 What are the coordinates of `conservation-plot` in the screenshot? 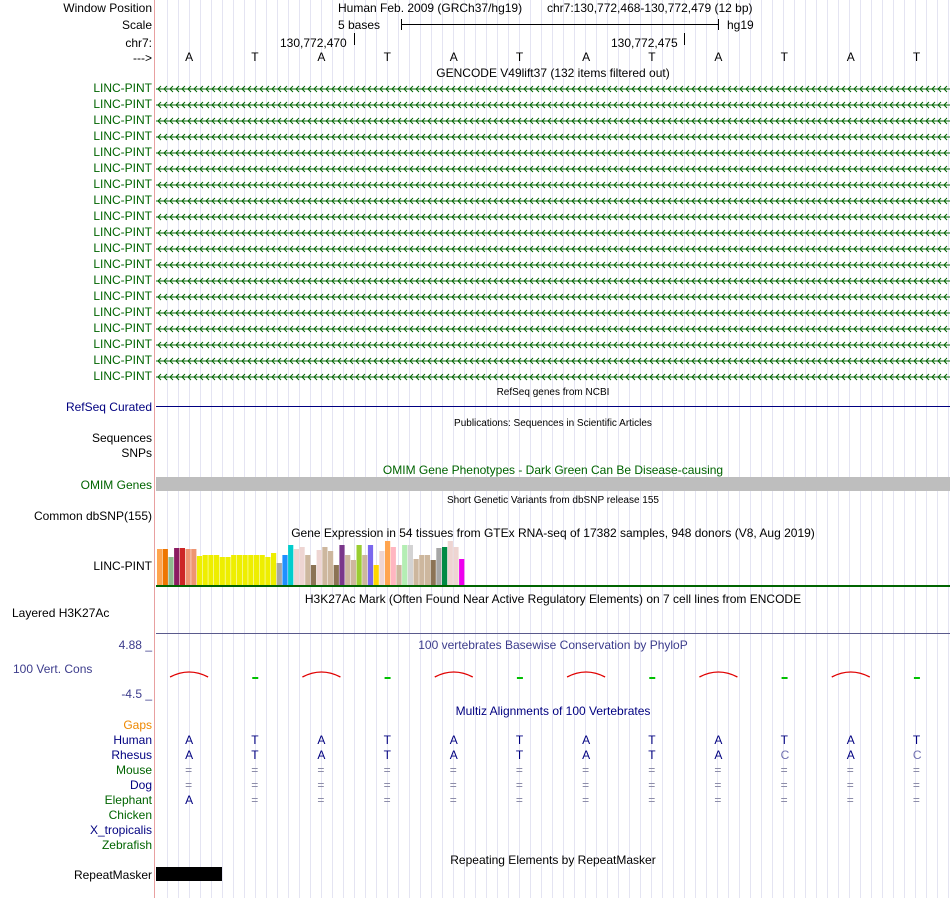 It's located at (553, 675).